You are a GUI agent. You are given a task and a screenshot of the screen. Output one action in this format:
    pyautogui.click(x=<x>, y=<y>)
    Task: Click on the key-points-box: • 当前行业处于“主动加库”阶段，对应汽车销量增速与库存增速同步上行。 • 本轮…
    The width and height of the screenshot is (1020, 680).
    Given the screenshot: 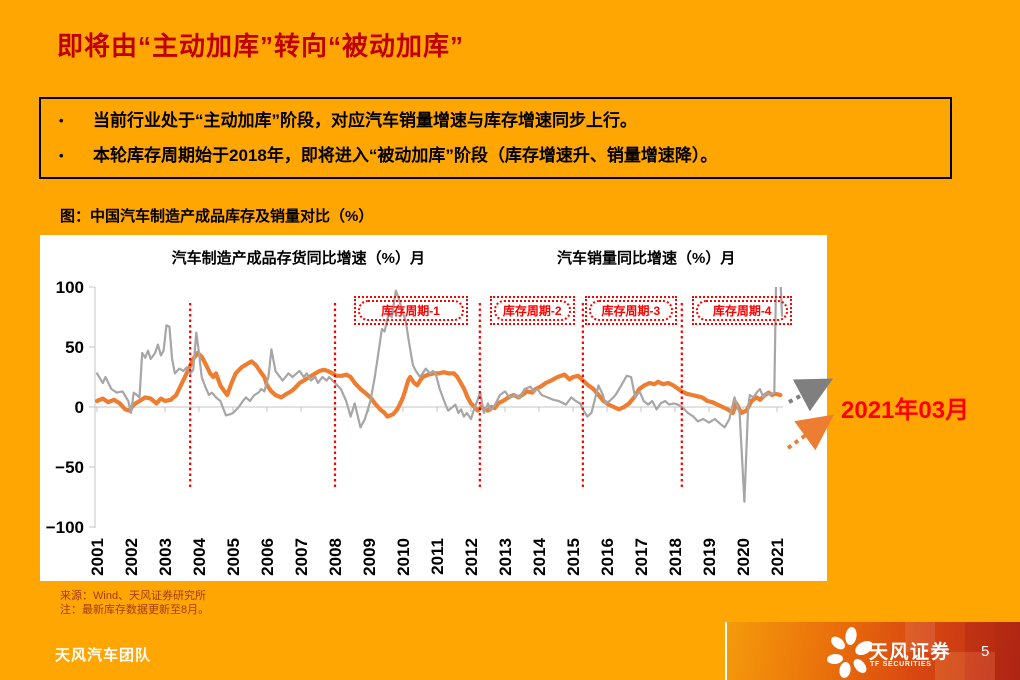 What is the action you would take?
    pyautogui.click(x=495, y=138)
    